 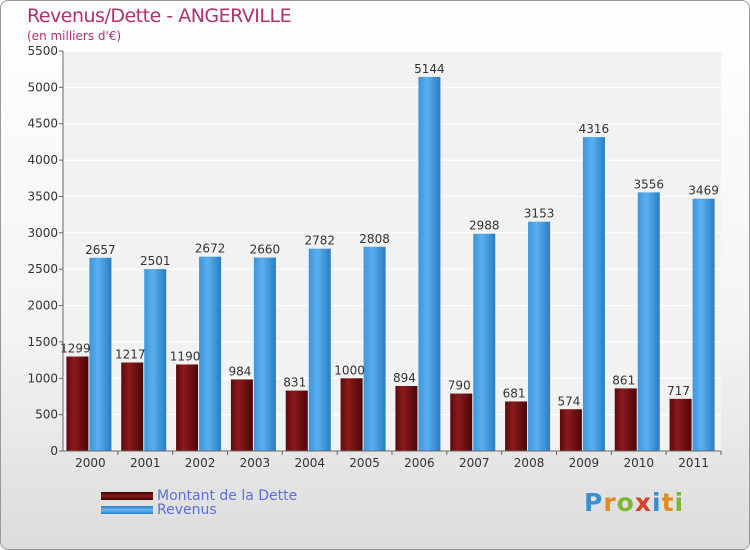 I want to click on x-tick-label: 2008, so click(x=529, y=463).